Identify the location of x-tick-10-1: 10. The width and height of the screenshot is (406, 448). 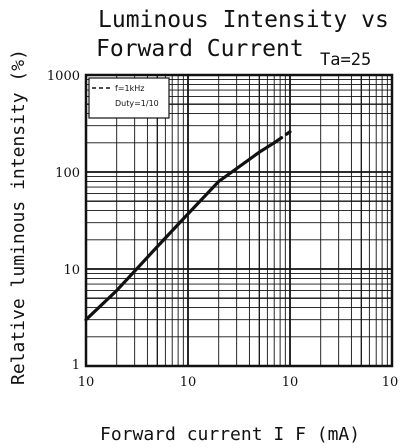
(188, 382).